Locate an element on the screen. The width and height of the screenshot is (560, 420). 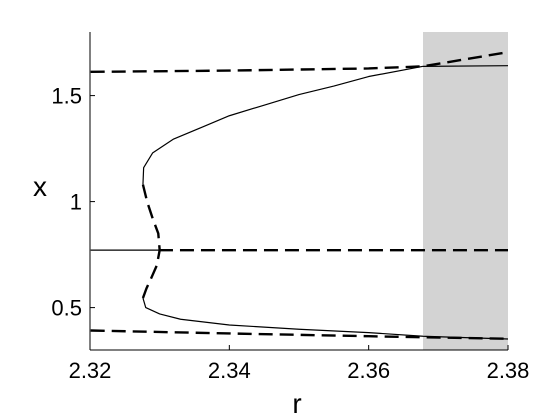
x-tick-label-3: 2.38 is located at coordinates (508, 370).